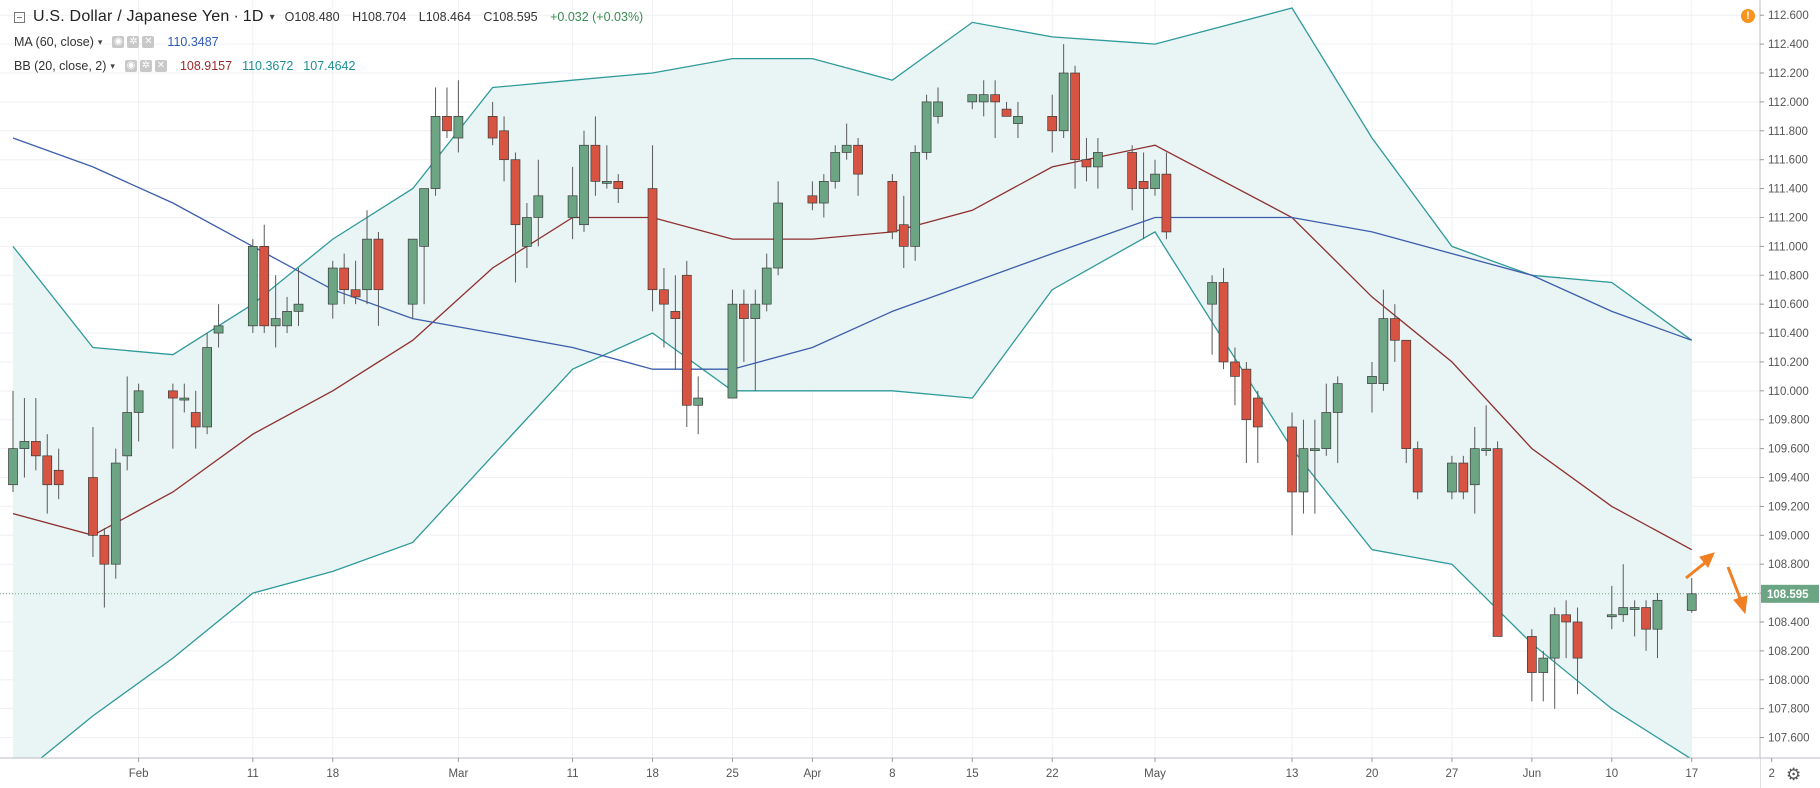  Describe the element at coordinates (1611, 774) in the screenshot. I see `time-tick-label: 10` at that location.